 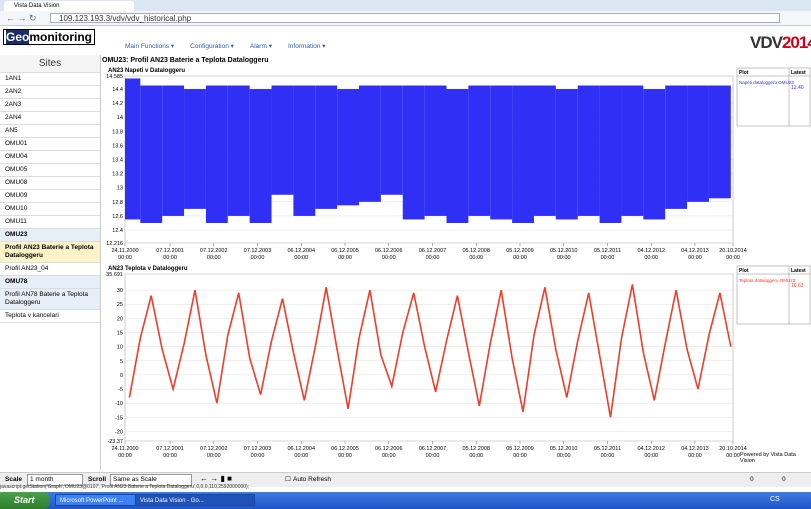 What do you see at coordinates (50, 157) in the screenshot?
I see `site-item: OMU04` at bounding box center [50, 157].